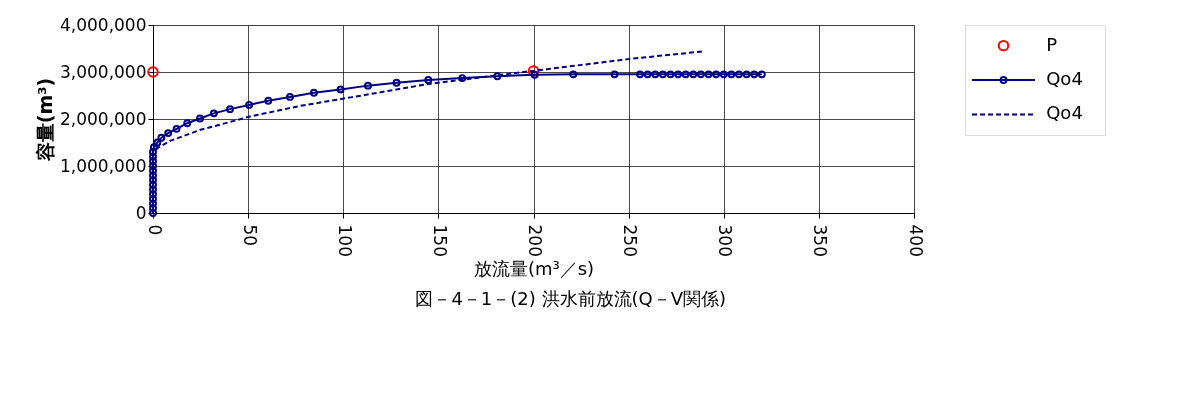  Describe the element at coordinates (1052, 44) in the screenshot. I see `legend-label: P` at that location.